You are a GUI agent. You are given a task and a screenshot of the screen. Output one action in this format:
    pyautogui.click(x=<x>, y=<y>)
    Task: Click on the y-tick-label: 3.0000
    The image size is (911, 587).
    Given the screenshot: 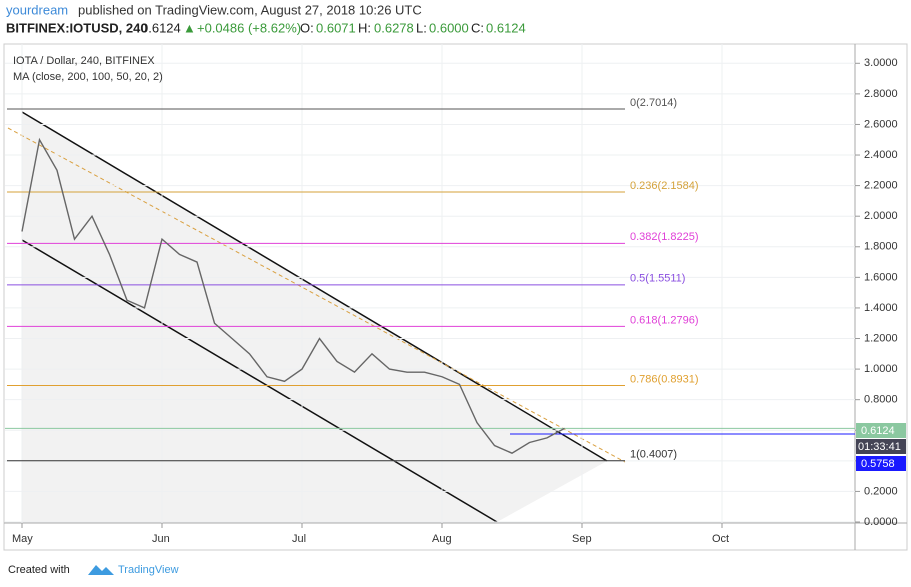 What is the action you would take?
    pyautogui.click(x=881, y=63)
    